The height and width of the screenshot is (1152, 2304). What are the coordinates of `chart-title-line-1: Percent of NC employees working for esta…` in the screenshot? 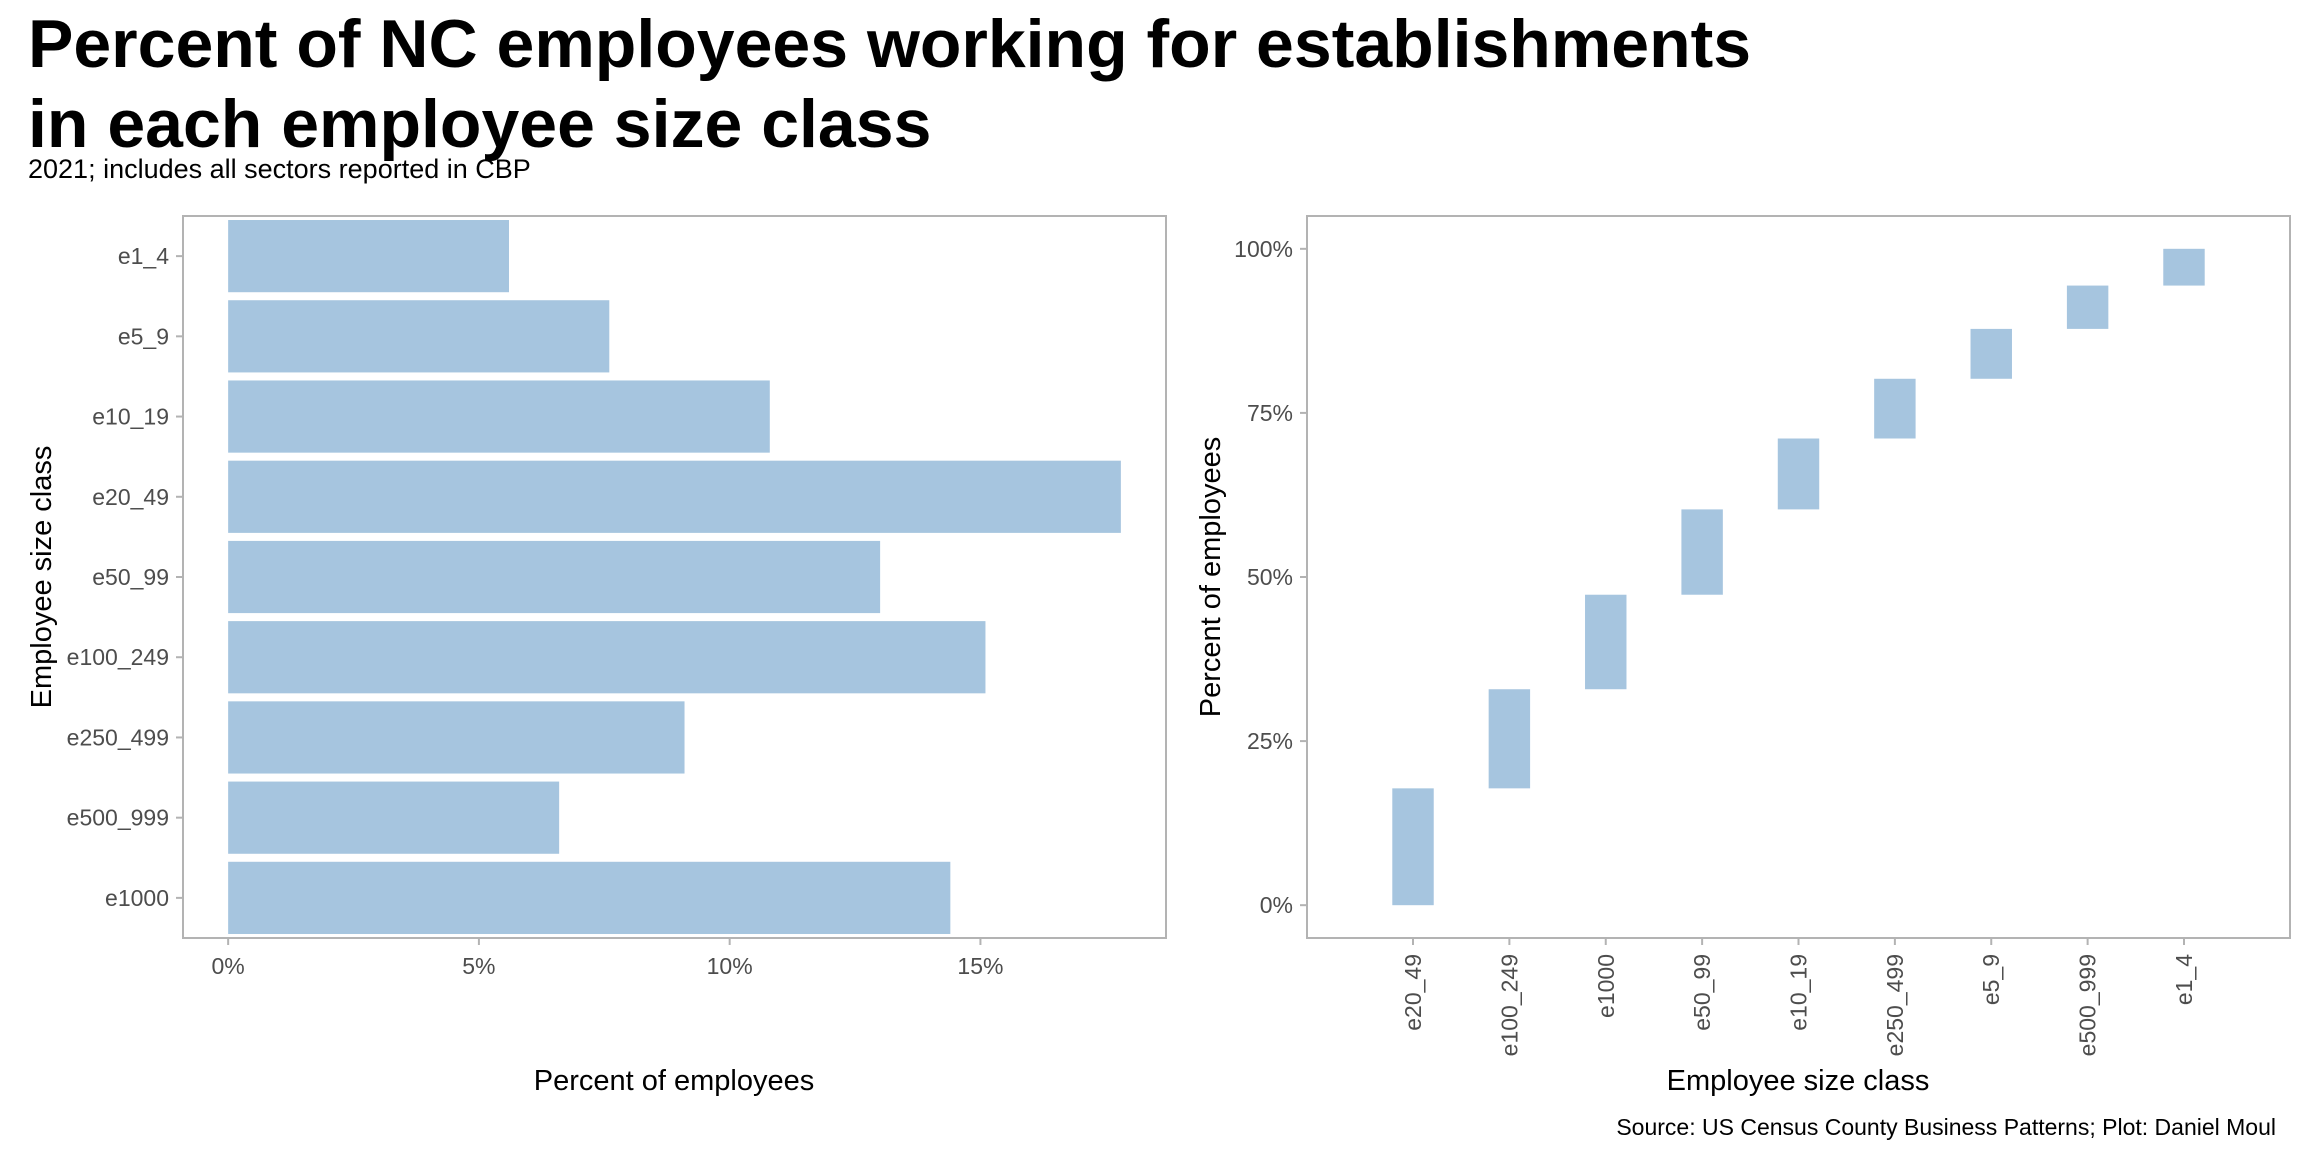 It's located at (890, 44).